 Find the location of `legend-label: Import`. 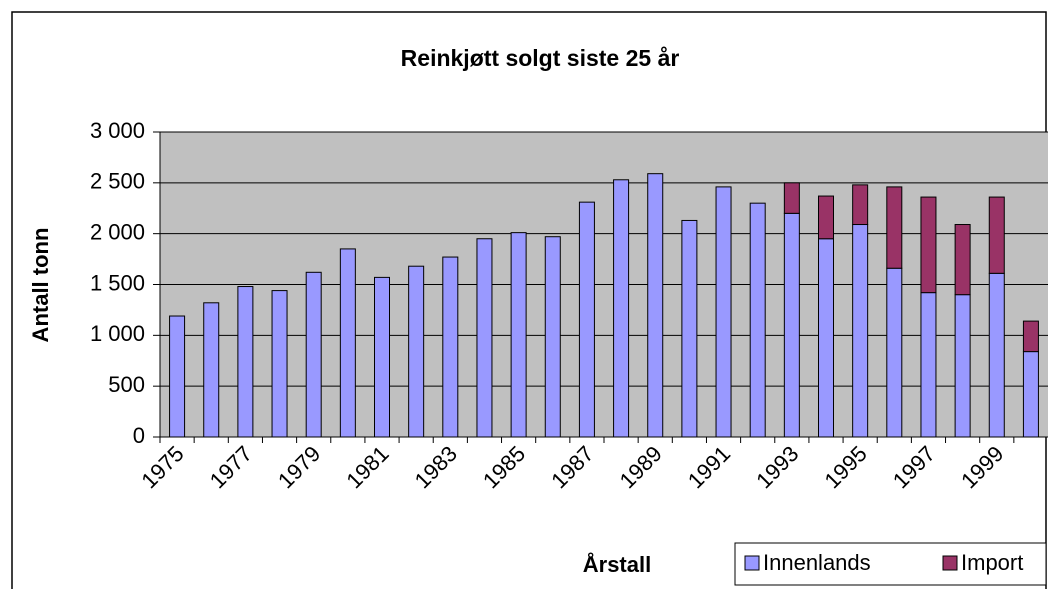

legend-label: Import is located at coordinates (992, 562).